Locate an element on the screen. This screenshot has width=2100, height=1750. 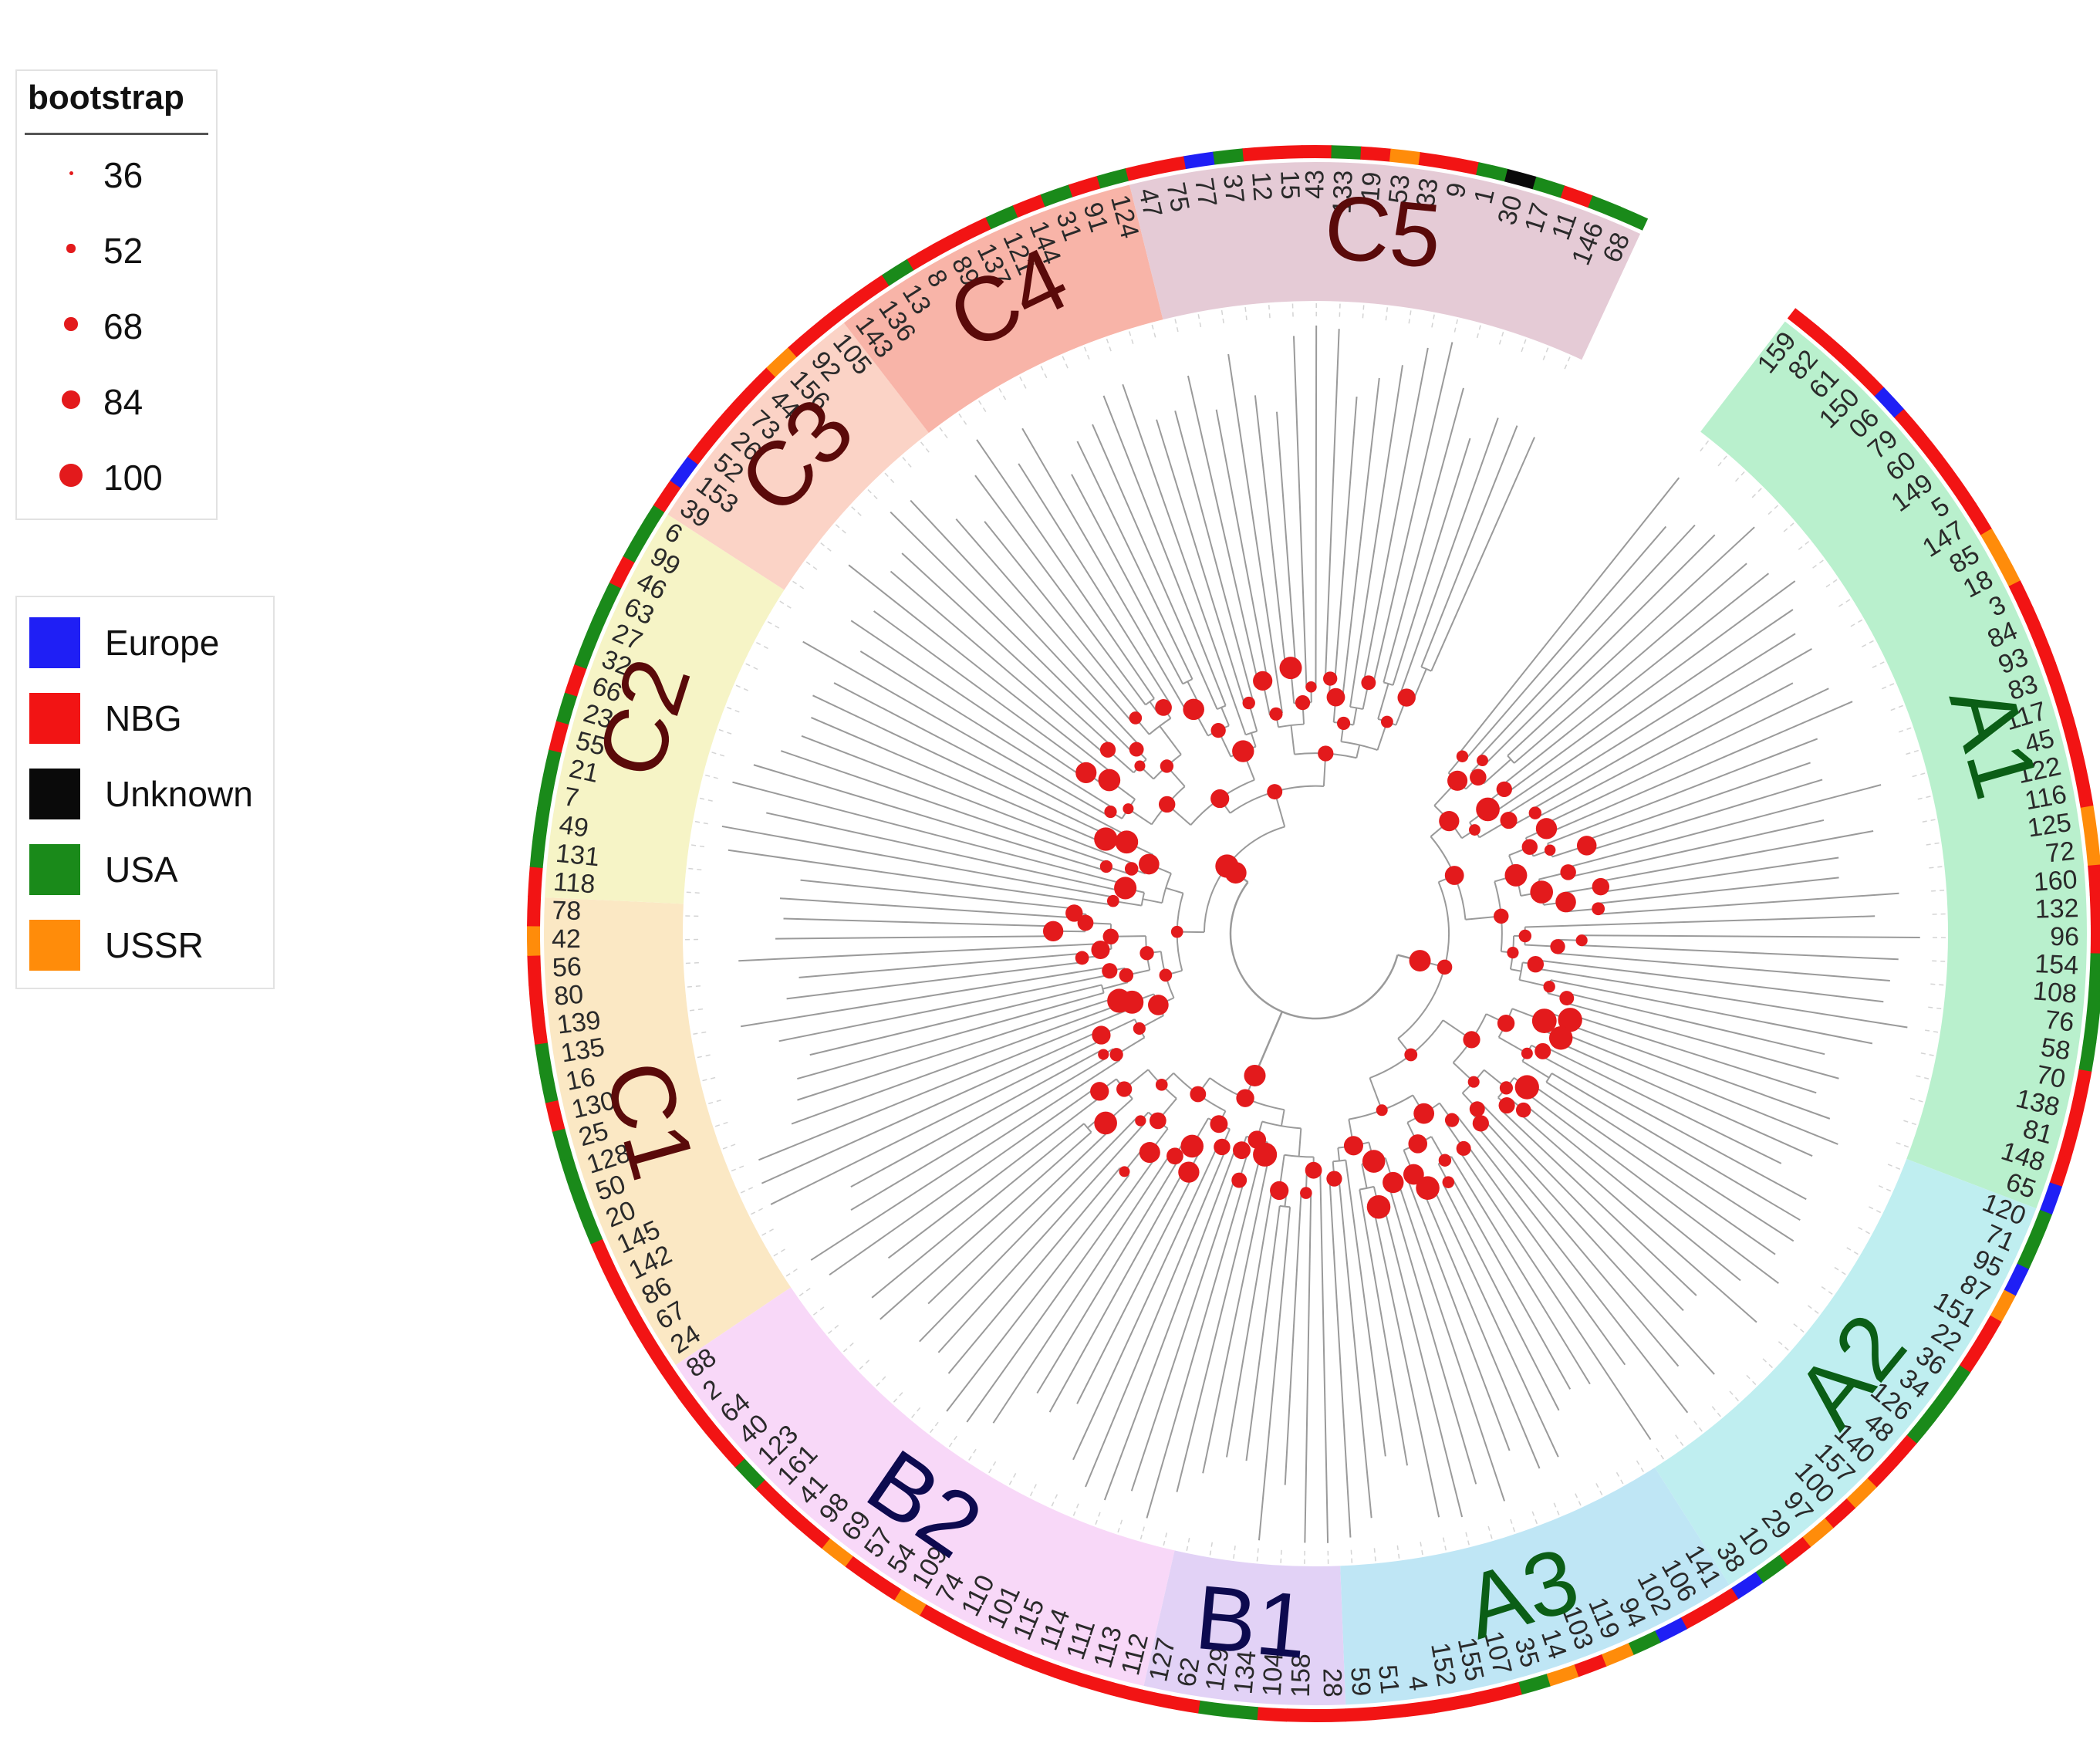
leaf-label: 4 is located at coordinates (1417, 1684).